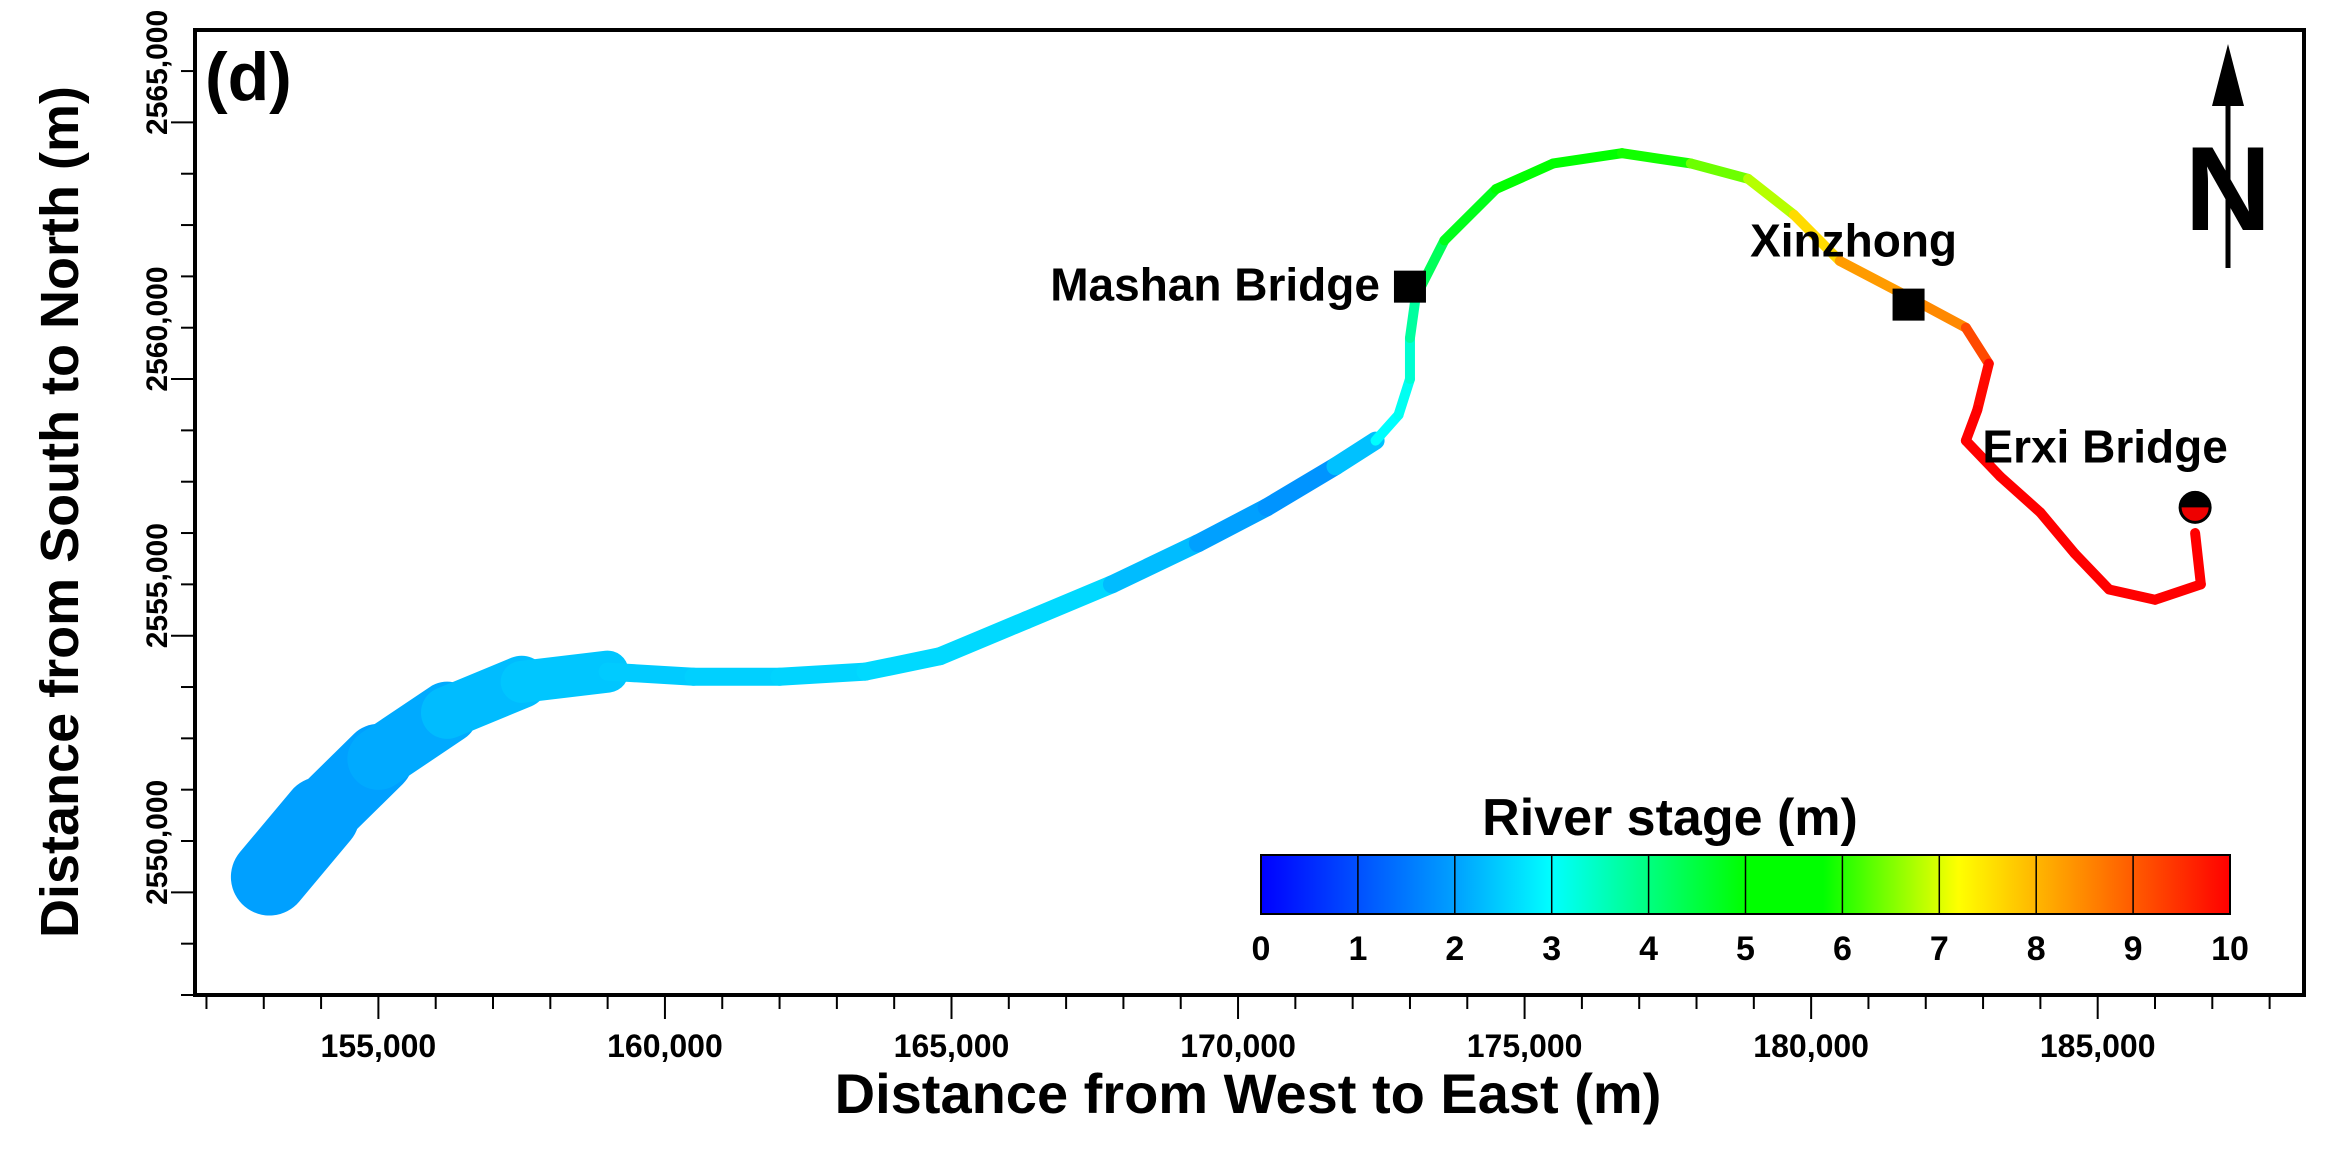 This screenshot has height=1157, width=2332. I want to click on y-axis-ticks: 2550,000 2555,000 2560,000 2565,000, so click(168, 503).